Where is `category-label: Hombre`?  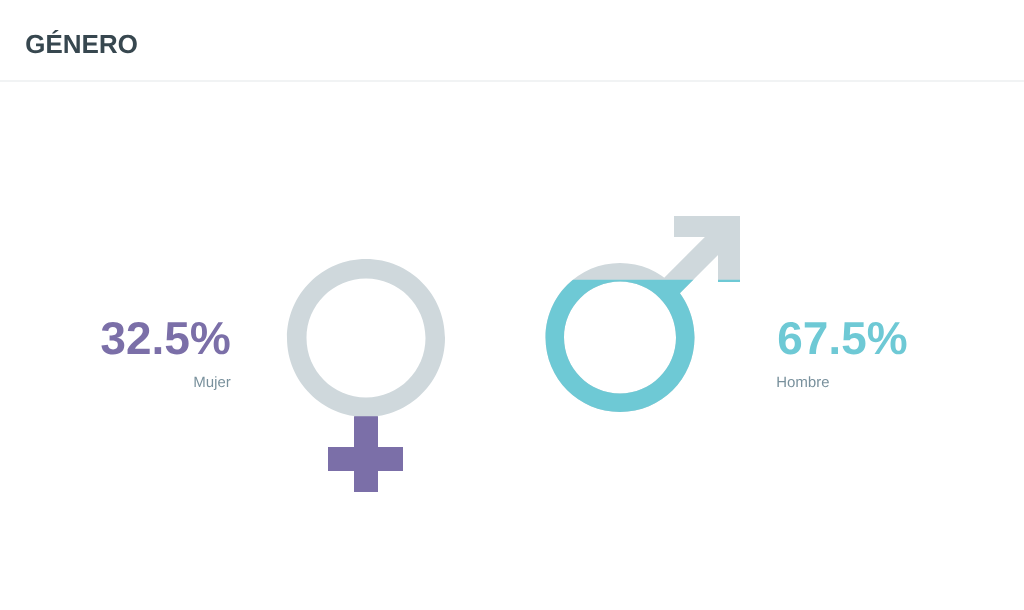 category-label: Hombre is located at coordinates (803, 382).